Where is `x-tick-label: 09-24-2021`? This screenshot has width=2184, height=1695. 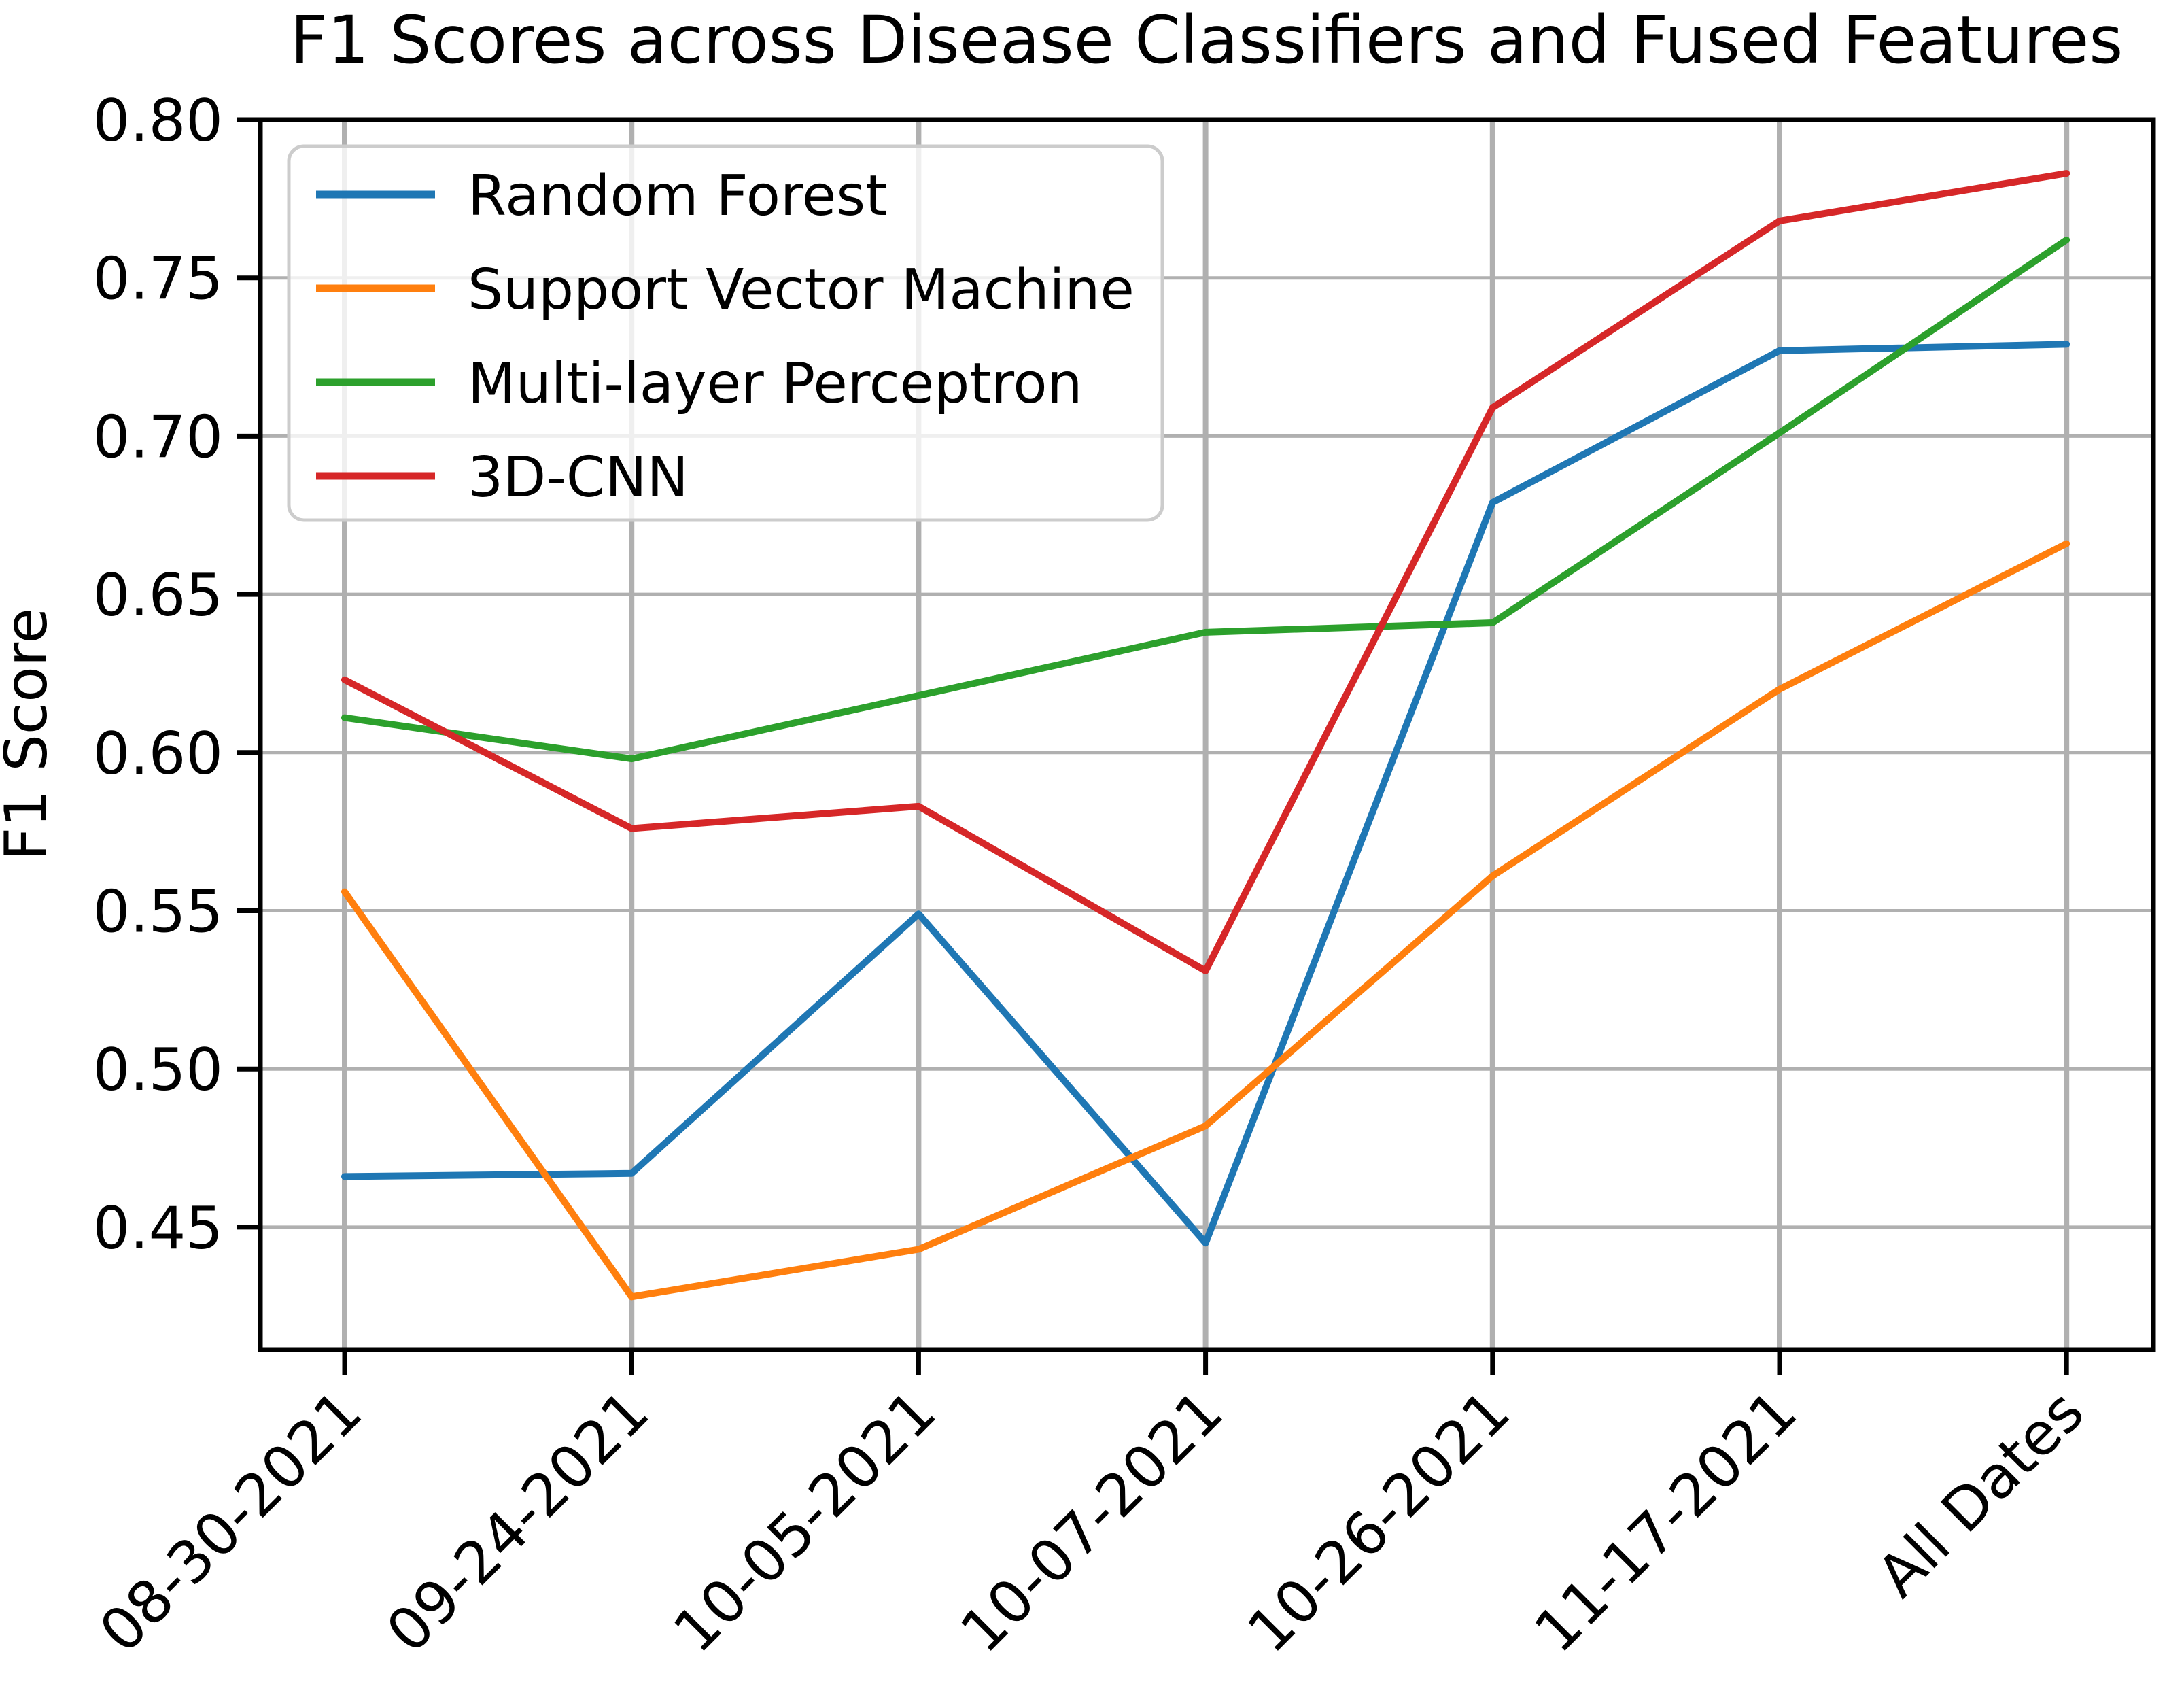
x-tick-label: 09-24-2021 is located at coordinates (518, 1521).